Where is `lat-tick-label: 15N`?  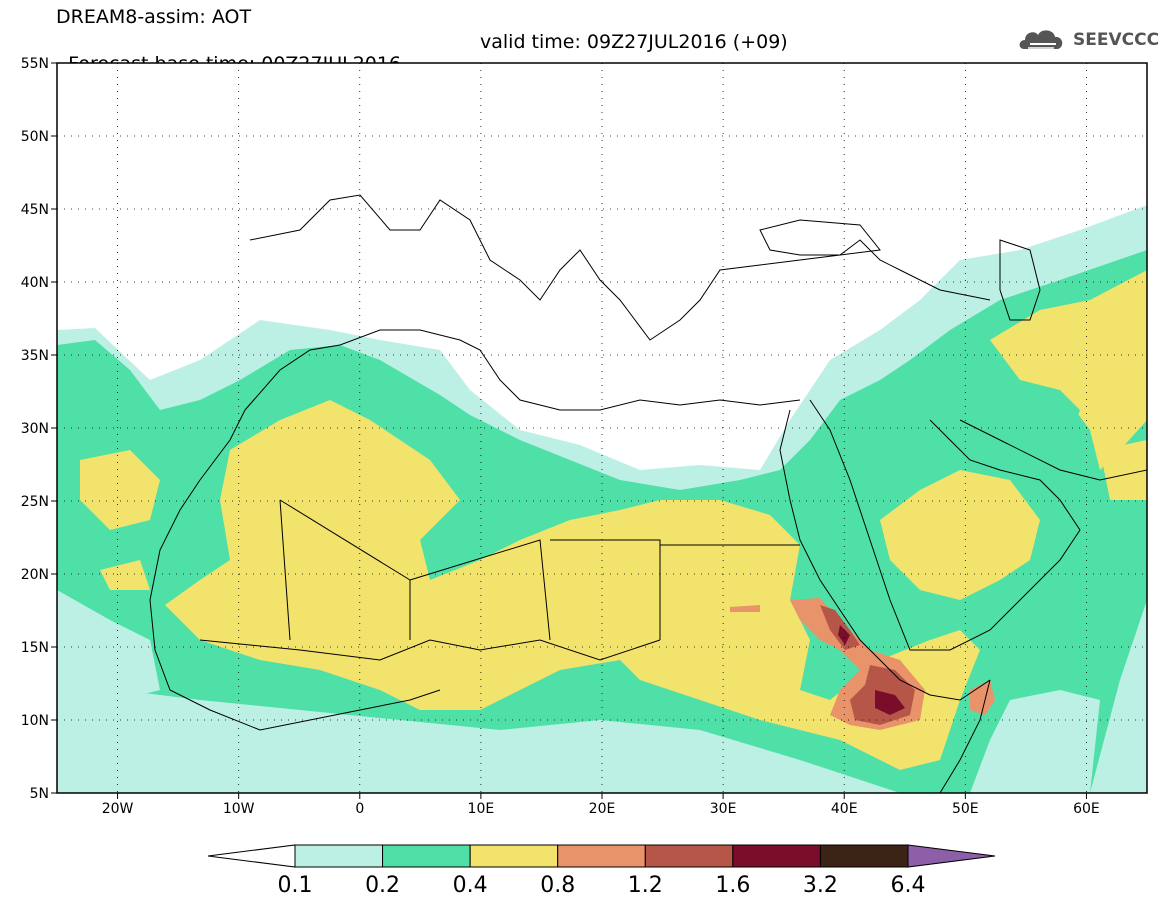 lat-tick-label: 15N is located at coordinates (35, 648).